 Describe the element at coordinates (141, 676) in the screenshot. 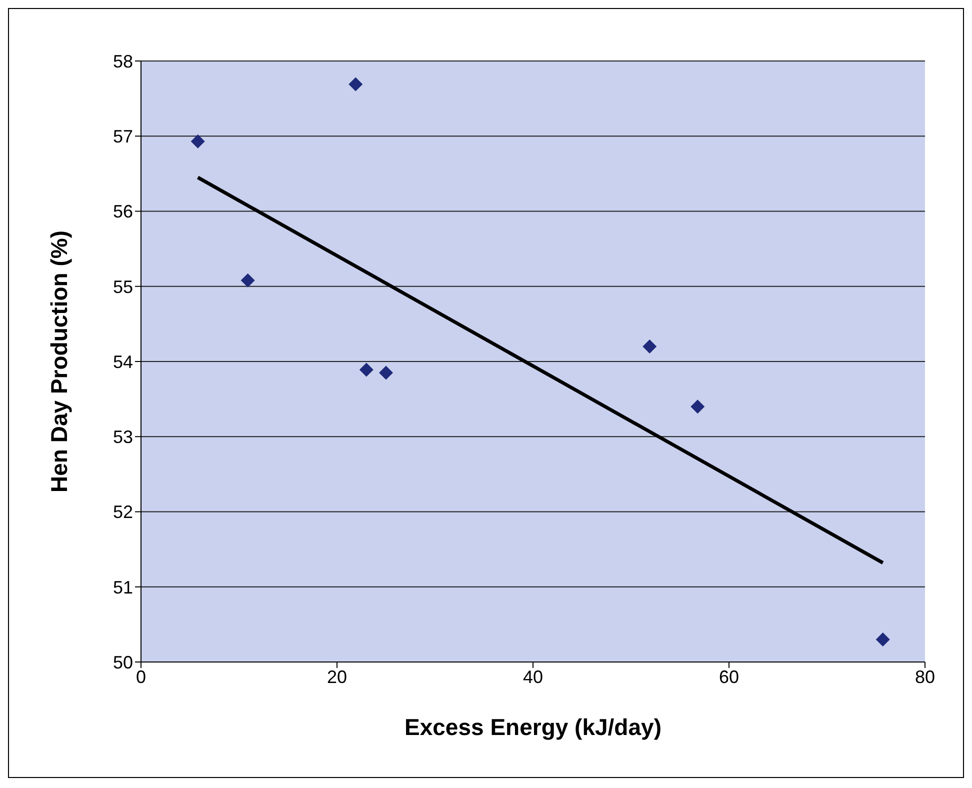

I see `x-tick-label: 0` at that location.